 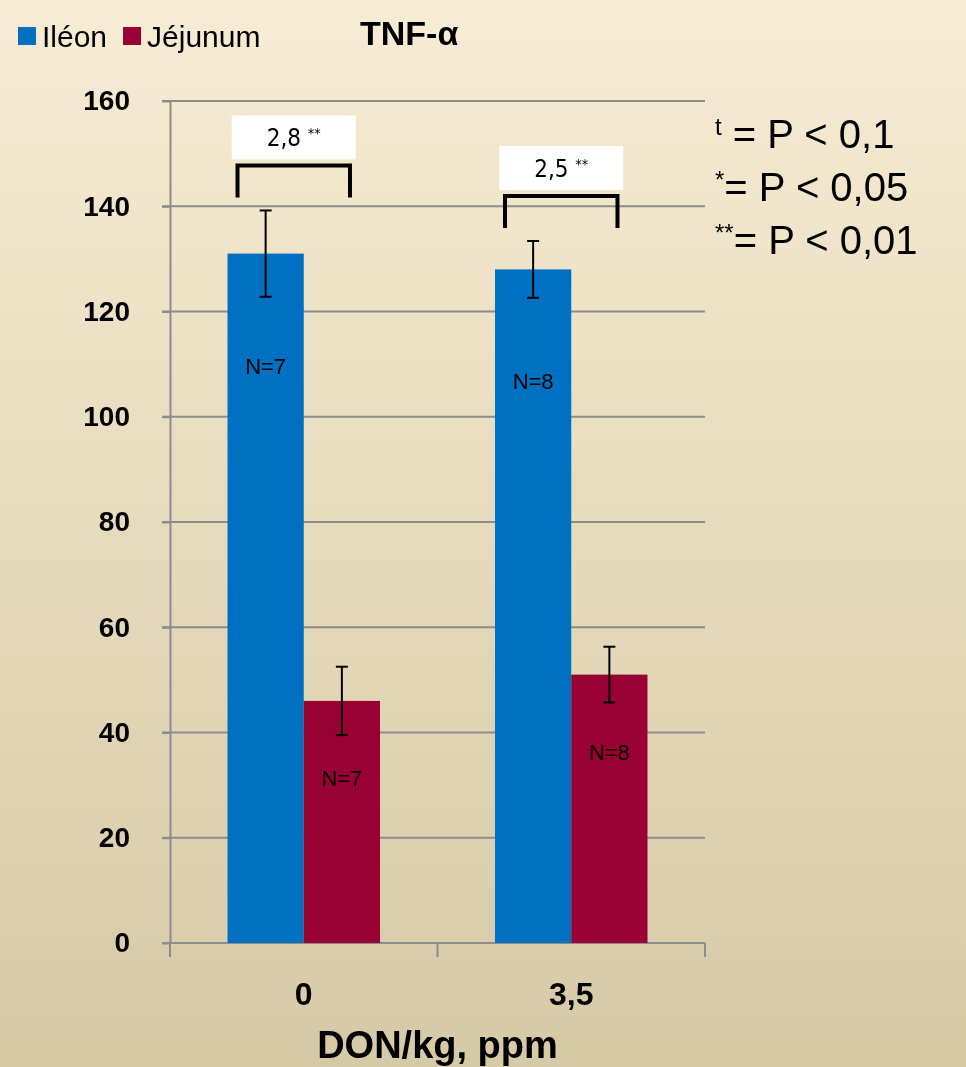 I want to click on legend-label: Jéjunum, so click(x=204, y=36).